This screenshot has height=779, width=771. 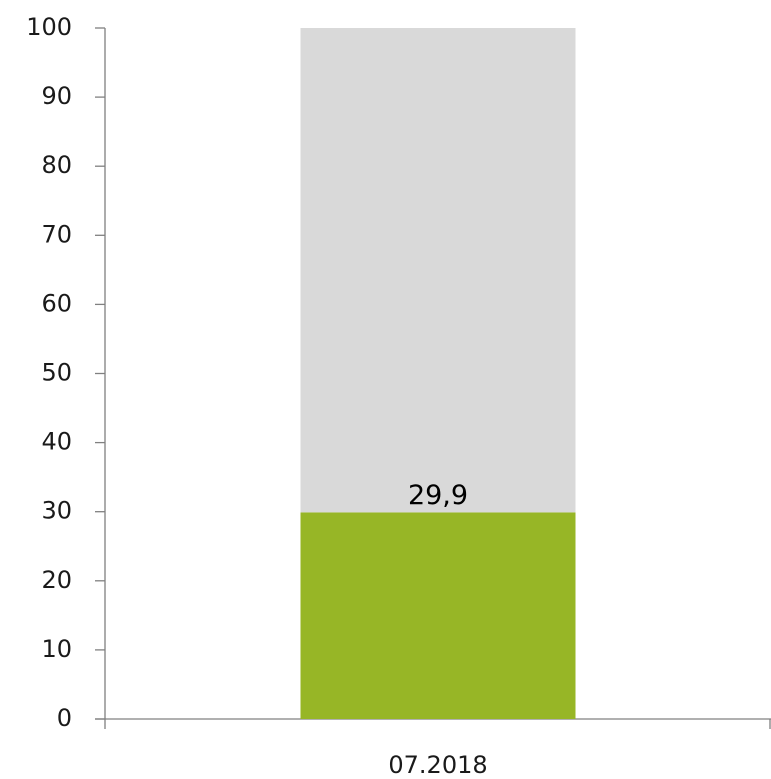 What do you see at coordinates (56, 96) in the screenshot?
I see `y-tick-label: 90` at bounding box center [56, 96].